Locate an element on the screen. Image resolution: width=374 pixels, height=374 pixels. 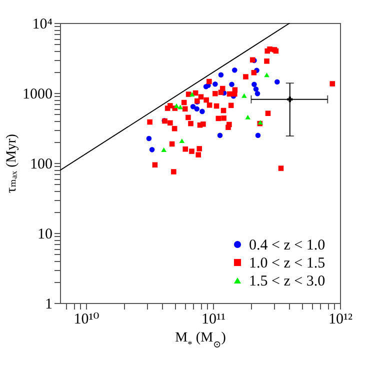
x-axis-title: M$_{*}$ (M$_{⊙}$) is located at coordinates (200, 340).